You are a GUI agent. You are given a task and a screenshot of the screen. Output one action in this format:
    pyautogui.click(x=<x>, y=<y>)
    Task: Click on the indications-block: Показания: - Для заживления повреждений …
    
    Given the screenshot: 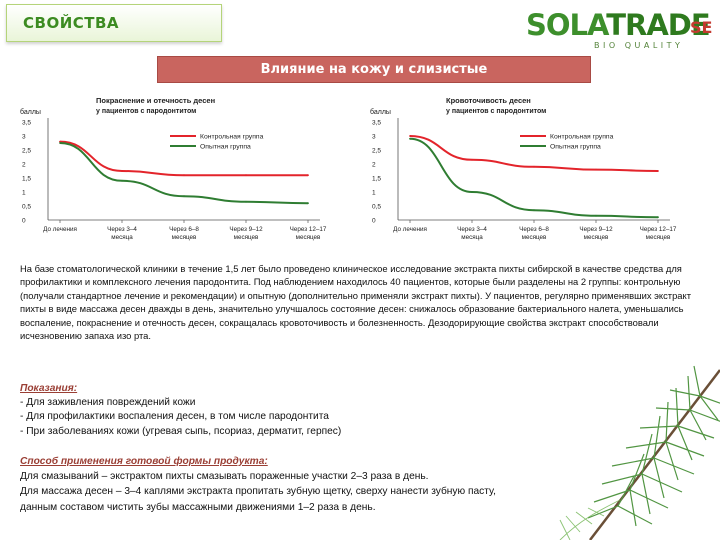 What is the action you would take?
    pyautogui.click(x=300, y=410)
    